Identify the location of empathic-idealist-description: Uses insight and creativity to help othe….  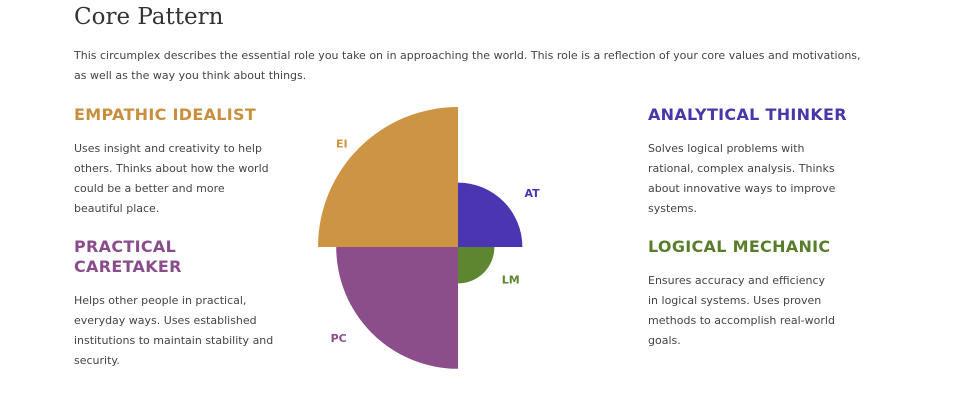
(171, 178).